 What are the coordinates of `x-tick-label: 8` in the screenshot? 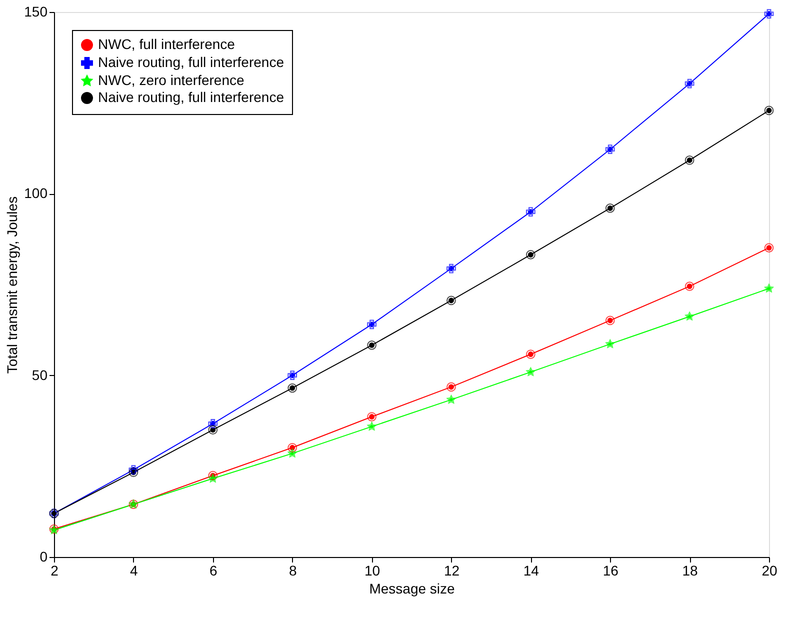 It's located at (292, 570).